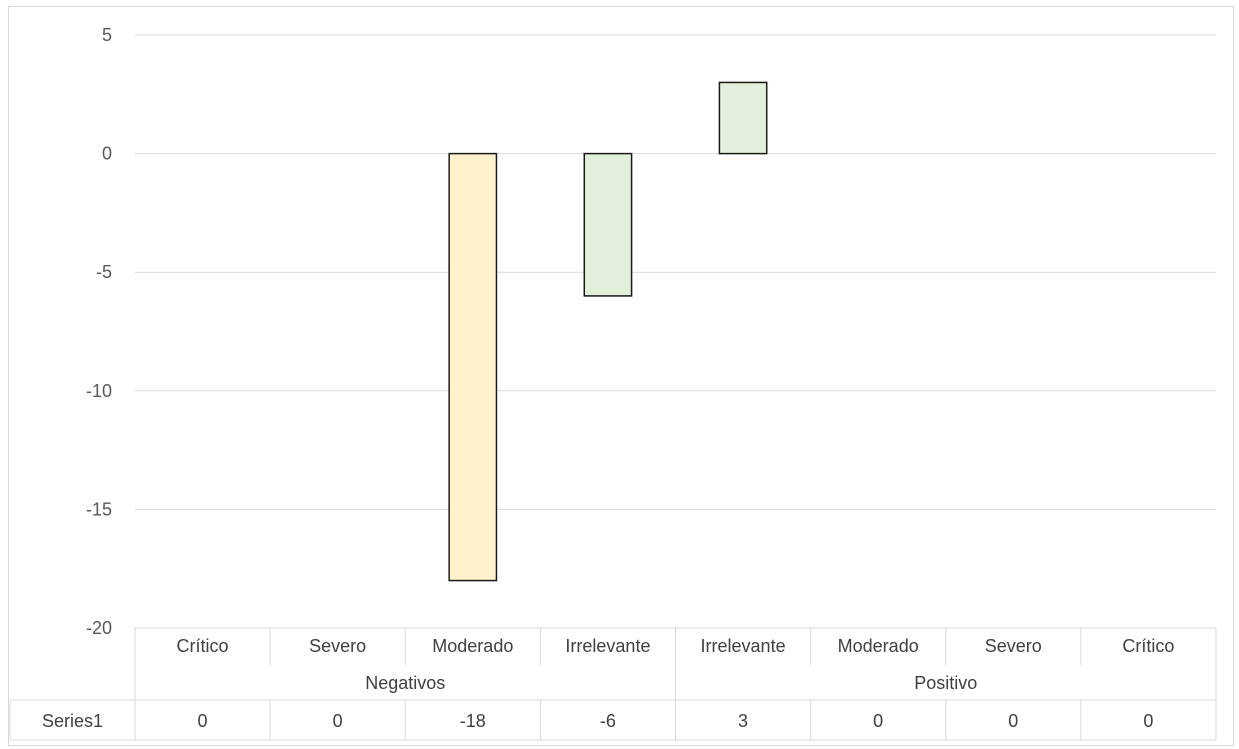 The width and height of the screenshot is (1239, 749). What do you see at coordinates (99, 391) in the screenshot?
I see `y-tick-label: -10` at bounding box center [99, 391].